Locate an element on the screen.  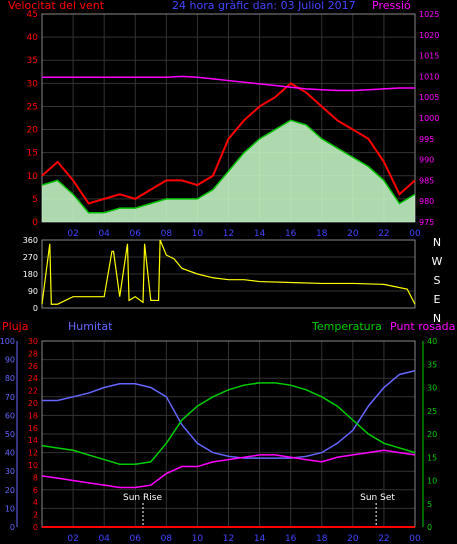
temp-x-tick: 18 is located at coordinates (322, 539).